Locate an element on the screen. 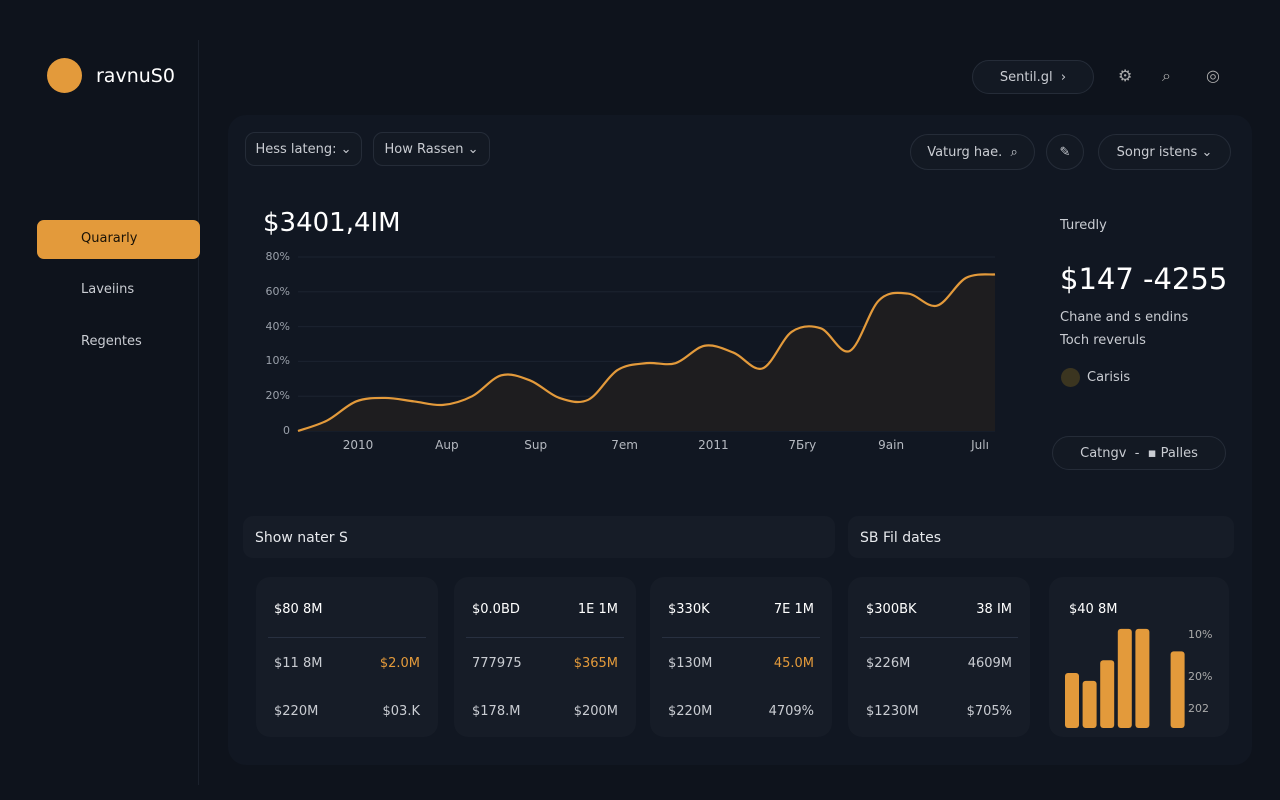 Image resolution: width=1280 pixels, height=800 pixels. card-value: $130M is located at coordinates (690, 663).